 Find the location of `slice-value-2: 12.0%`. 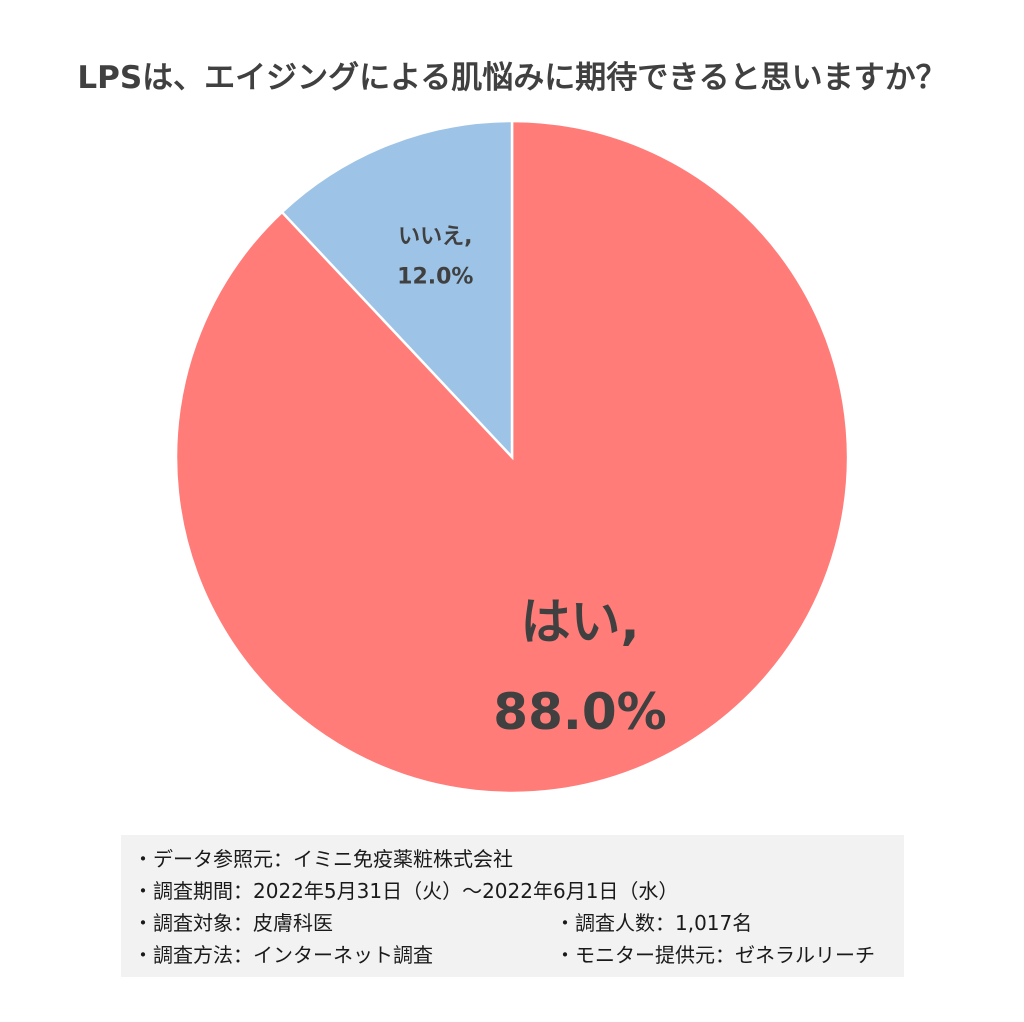

slice-value-2: 12.0% is located at coordinates (435, 276).